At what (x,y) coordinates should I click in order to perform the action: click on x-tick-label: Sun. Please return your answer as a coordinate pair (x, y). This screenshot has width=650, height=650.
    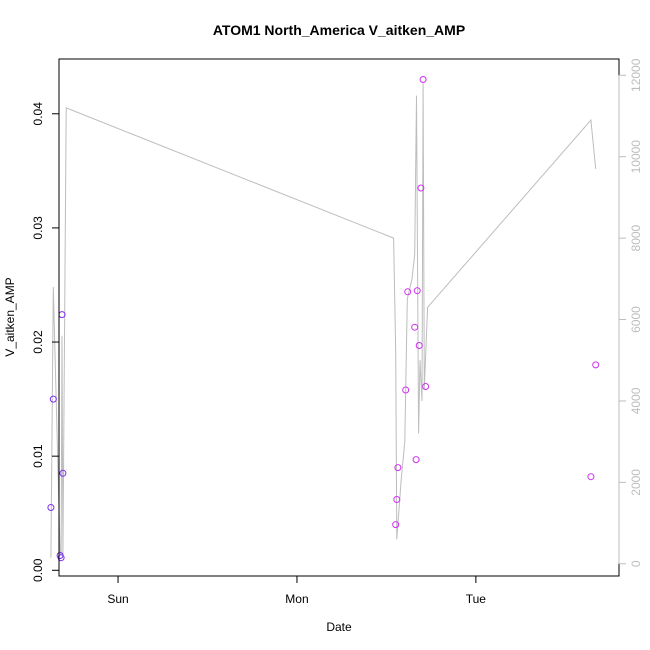
    Looking at the image, I should click on (117, 599).